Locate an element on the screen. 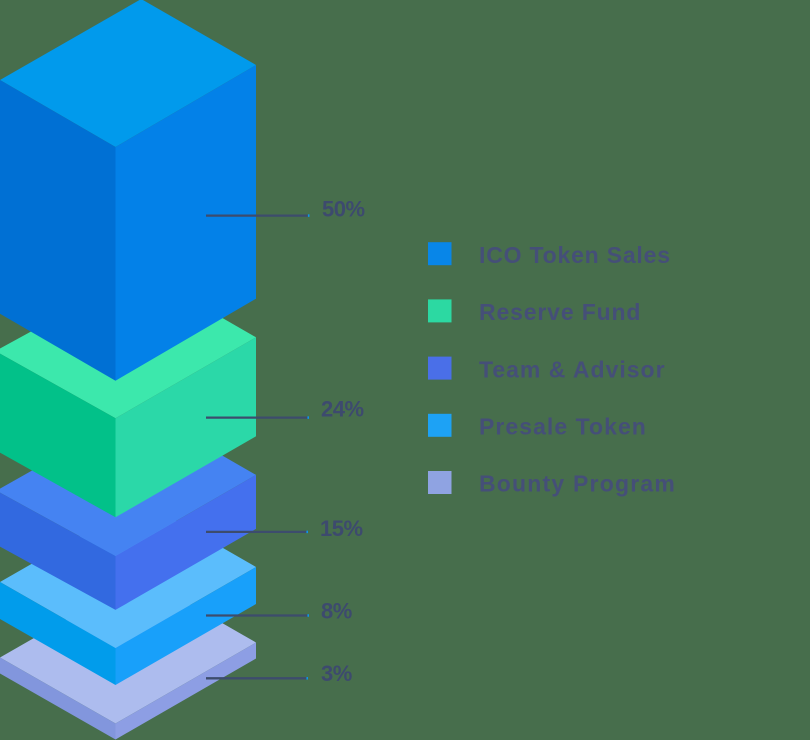  svg-text: 24% is located at coordinates (342, 409).